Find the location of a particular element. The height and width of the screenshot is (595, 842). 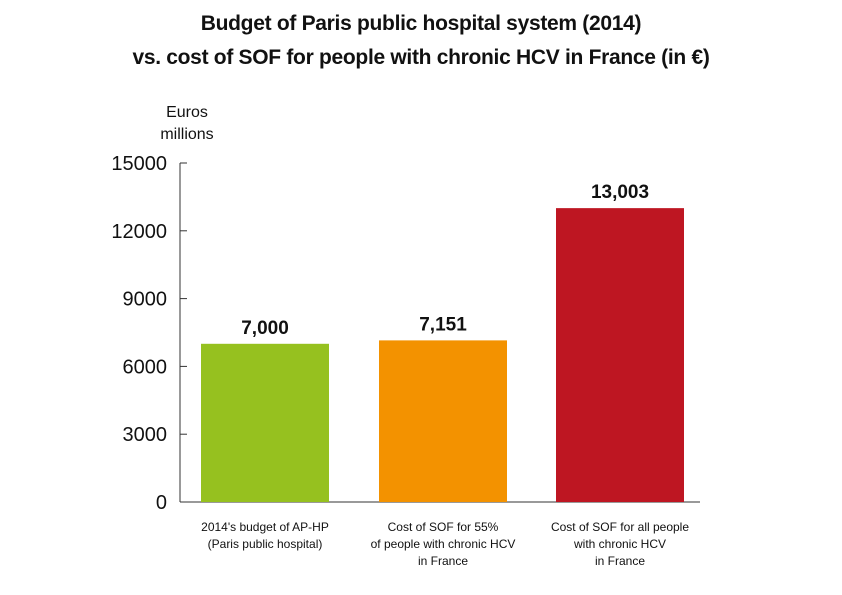

y-tick-label: 9000 is located at coordinates (145, 300).